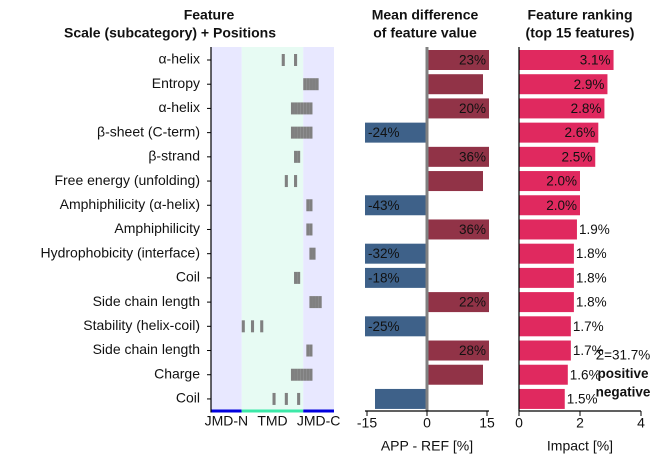 The height and width of the screenshot is (466, 663). What do you see at coordinates (177, 373) in the screenshot?
I see `y-tick-label: Charge` at bounding box center [177, 373].